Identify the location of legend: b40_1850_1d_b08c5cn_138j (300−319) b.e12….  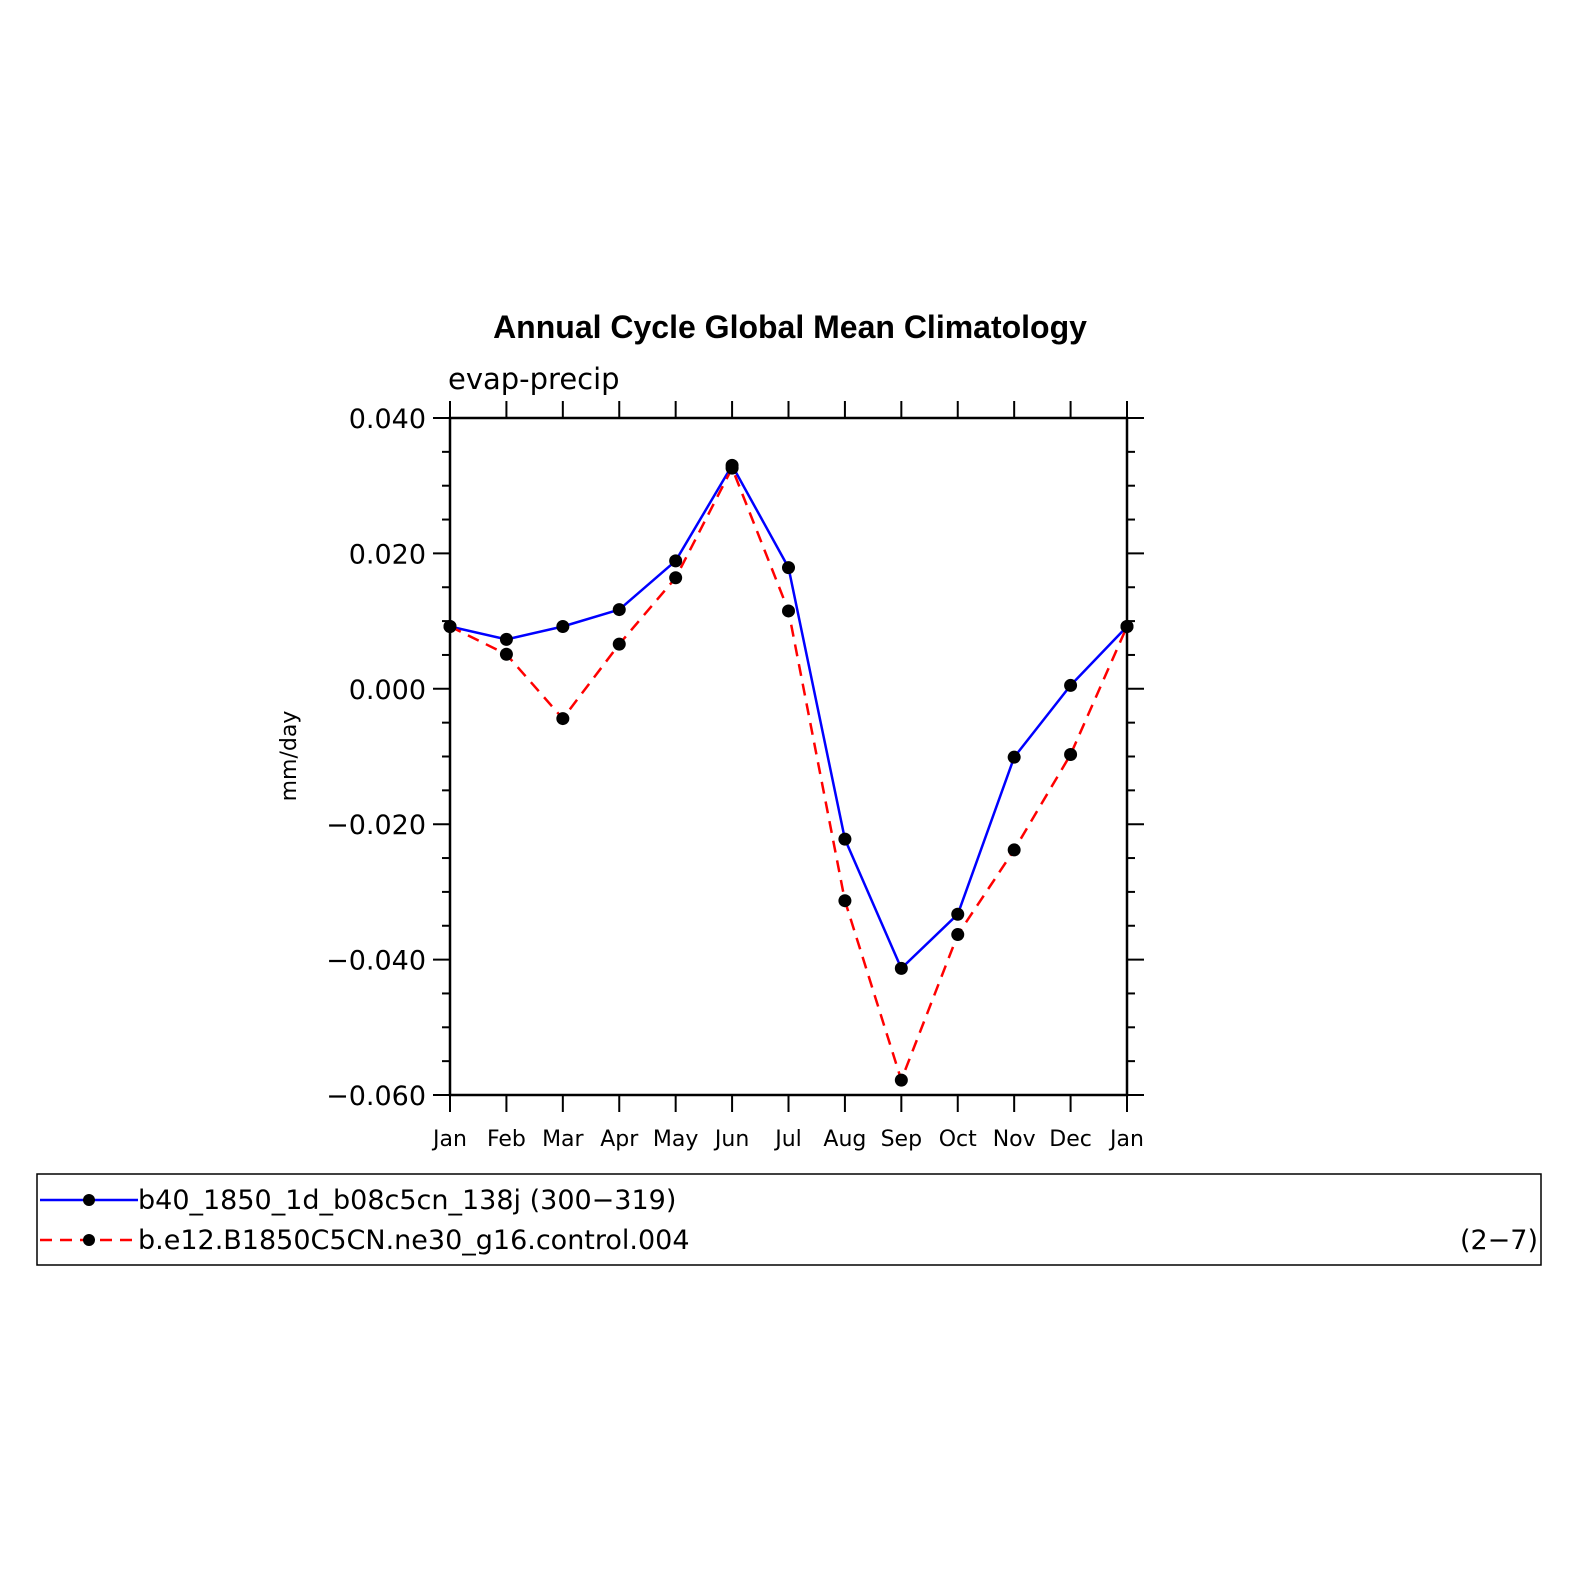
(789, 1219).